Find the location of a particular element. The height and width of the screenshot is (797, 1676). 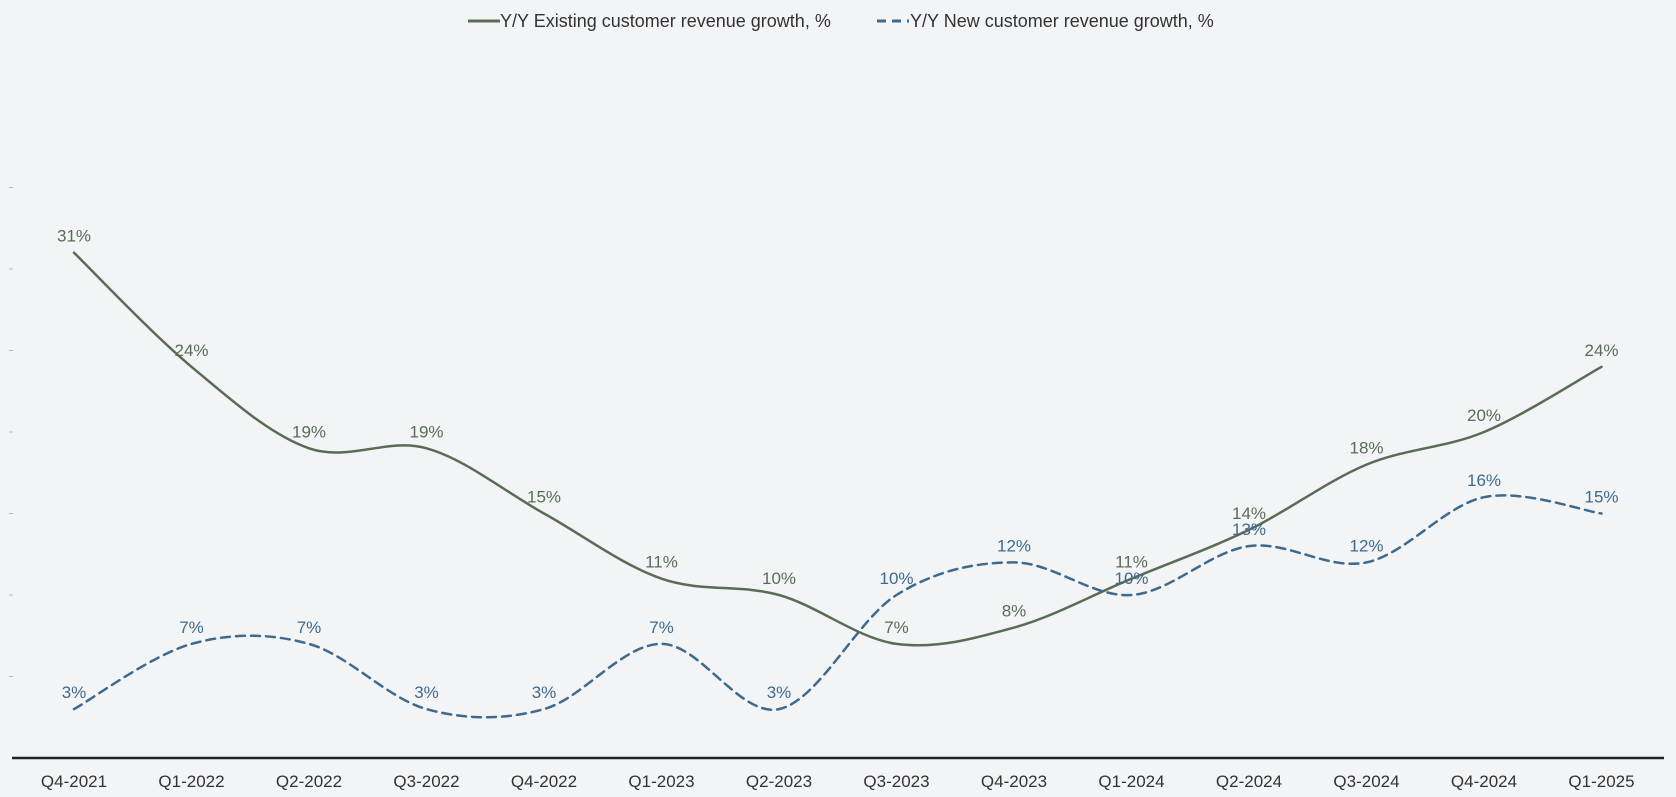

data-label-new: 16% is located at coordinates (1484, 480).